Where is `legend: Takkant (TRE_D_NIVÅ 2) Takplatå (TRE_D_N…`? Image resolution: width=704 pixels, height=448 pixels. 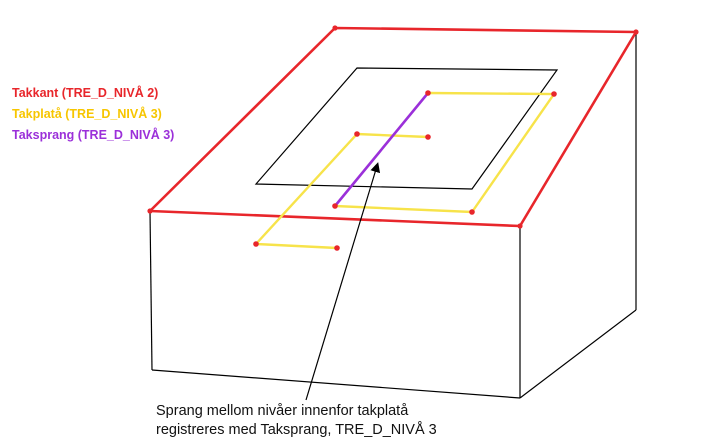
legend: Takkant (TRE_D_NIVÅ 2) Takplatå (TRE_D_N… is located at coordinates (93, 114).